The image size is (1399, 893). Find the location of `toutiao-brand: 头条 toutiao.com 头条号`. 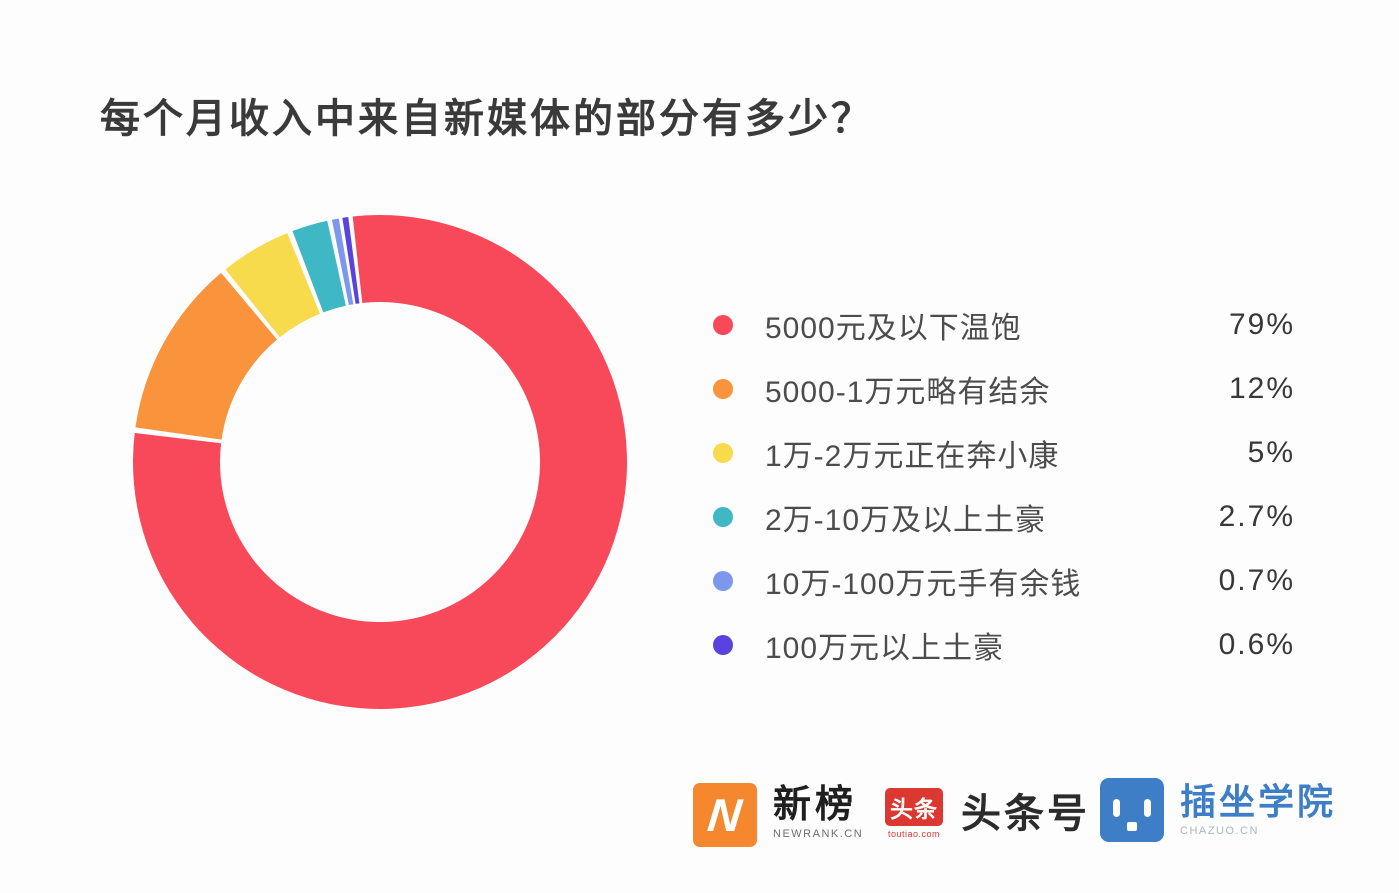

toutiao-brand: 头条 toutiao.com 头条号 is located at coordinates (987, 814).